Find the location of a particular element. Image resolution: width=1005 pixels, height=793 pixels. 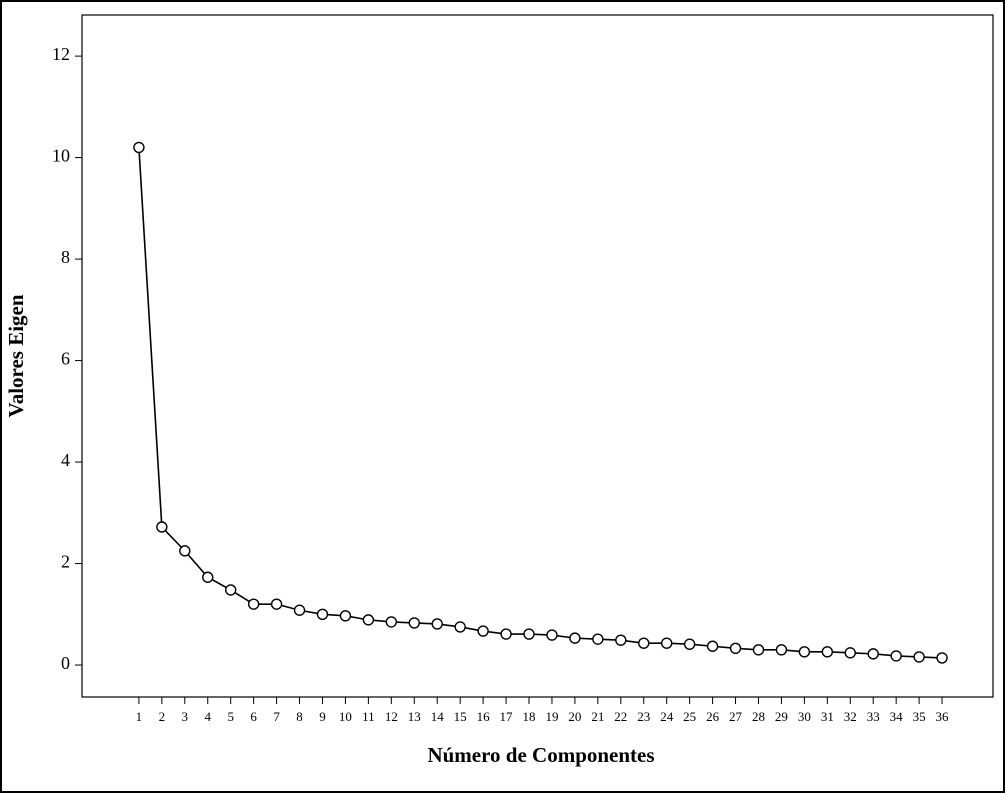

x-tick-label: 7 is located at coordinates (276, 716).